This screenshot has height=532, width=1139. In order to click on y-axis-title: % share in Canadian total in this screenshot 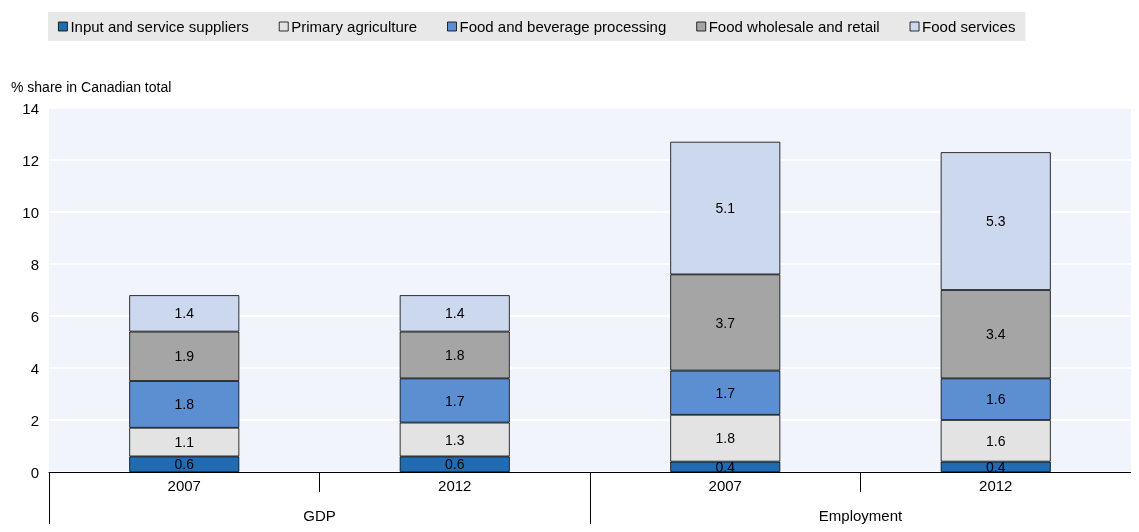, I will do `click(91, 87)`.